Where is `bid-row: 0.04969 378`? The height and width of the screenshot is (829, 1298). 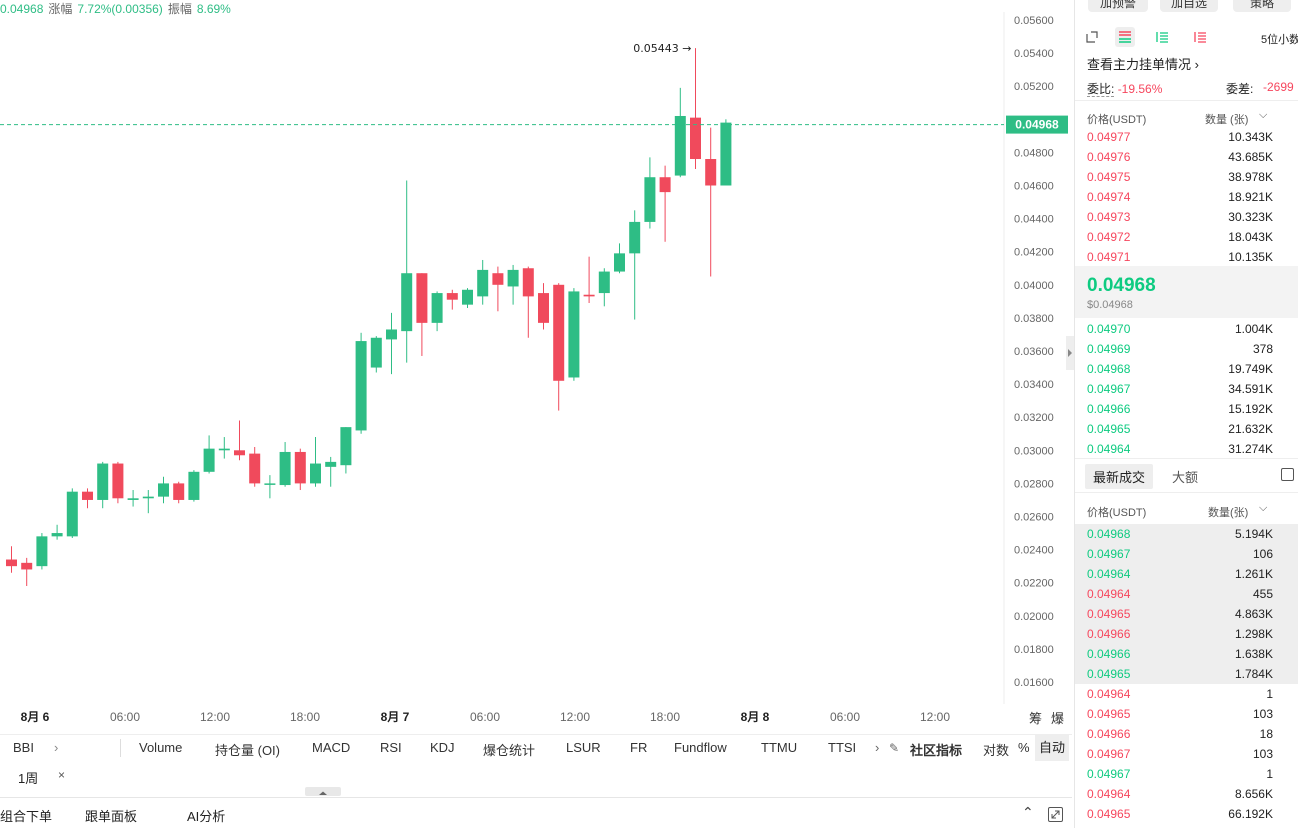 bid-row: 0.04969 378 is located at coordinates (1180, 349).